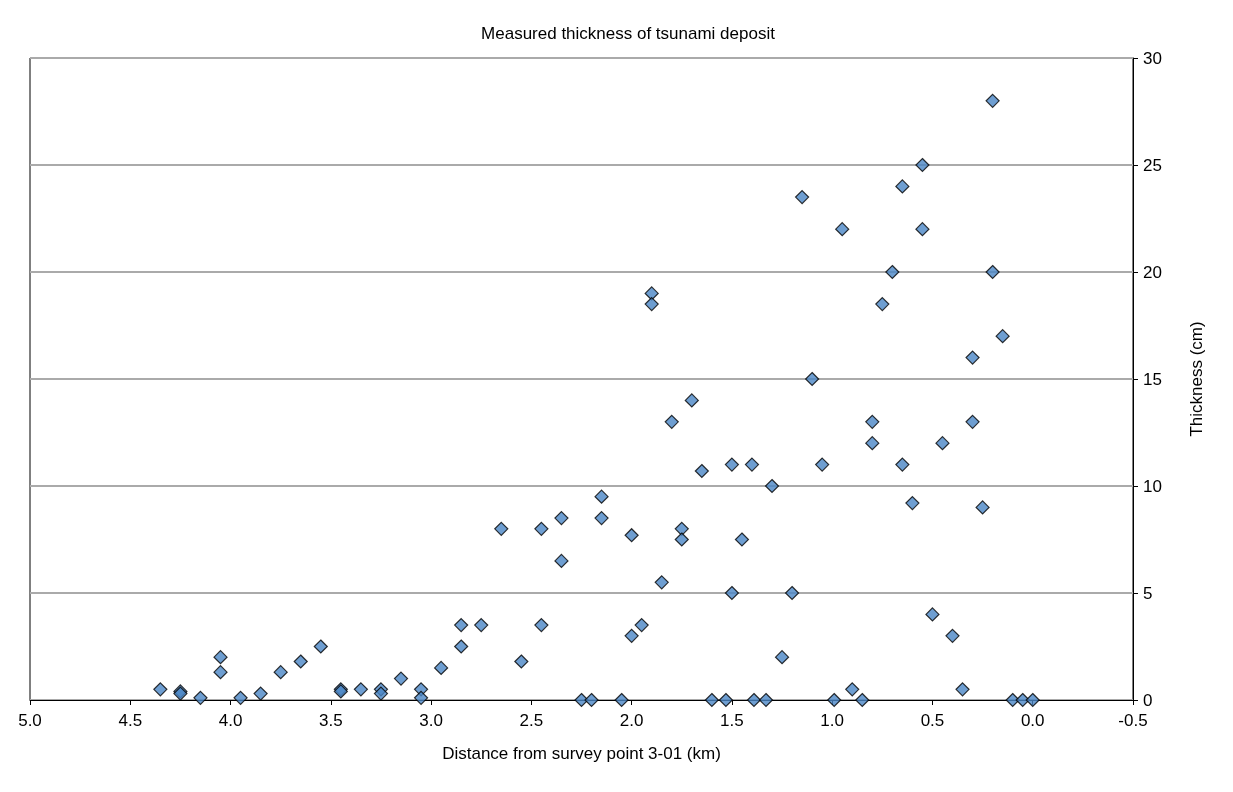 This screenshot has height=792, width=1233. What do you see at coordinates (531, 720) in the screenshot?
I see `x-tick-label: 2.5` at bounding box center [531, 720].